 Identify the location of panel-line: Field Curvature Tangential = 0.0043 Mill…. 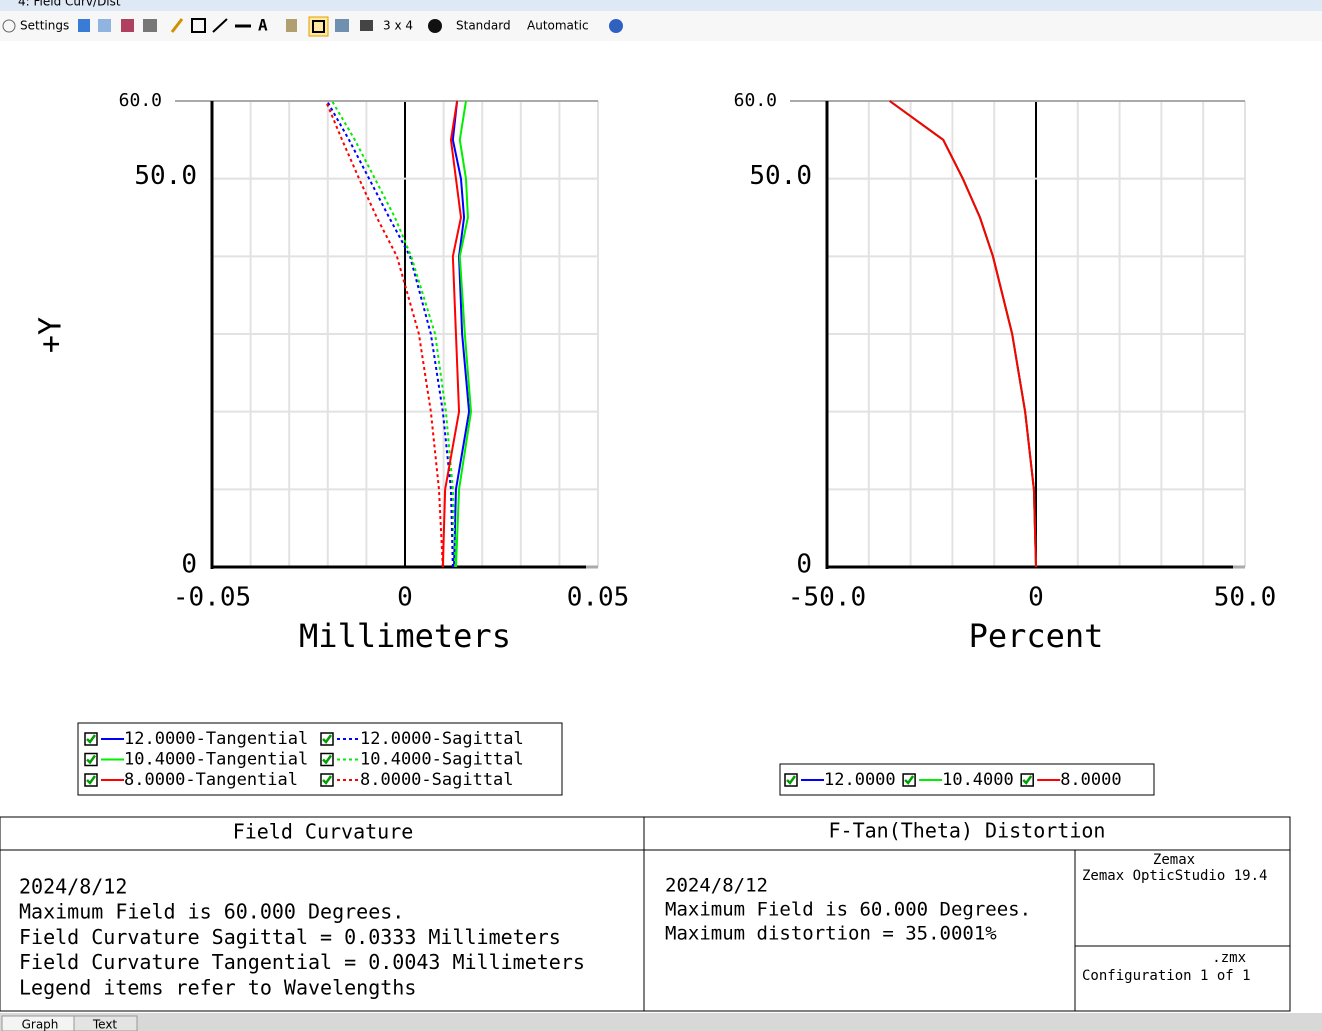
(302, 962).